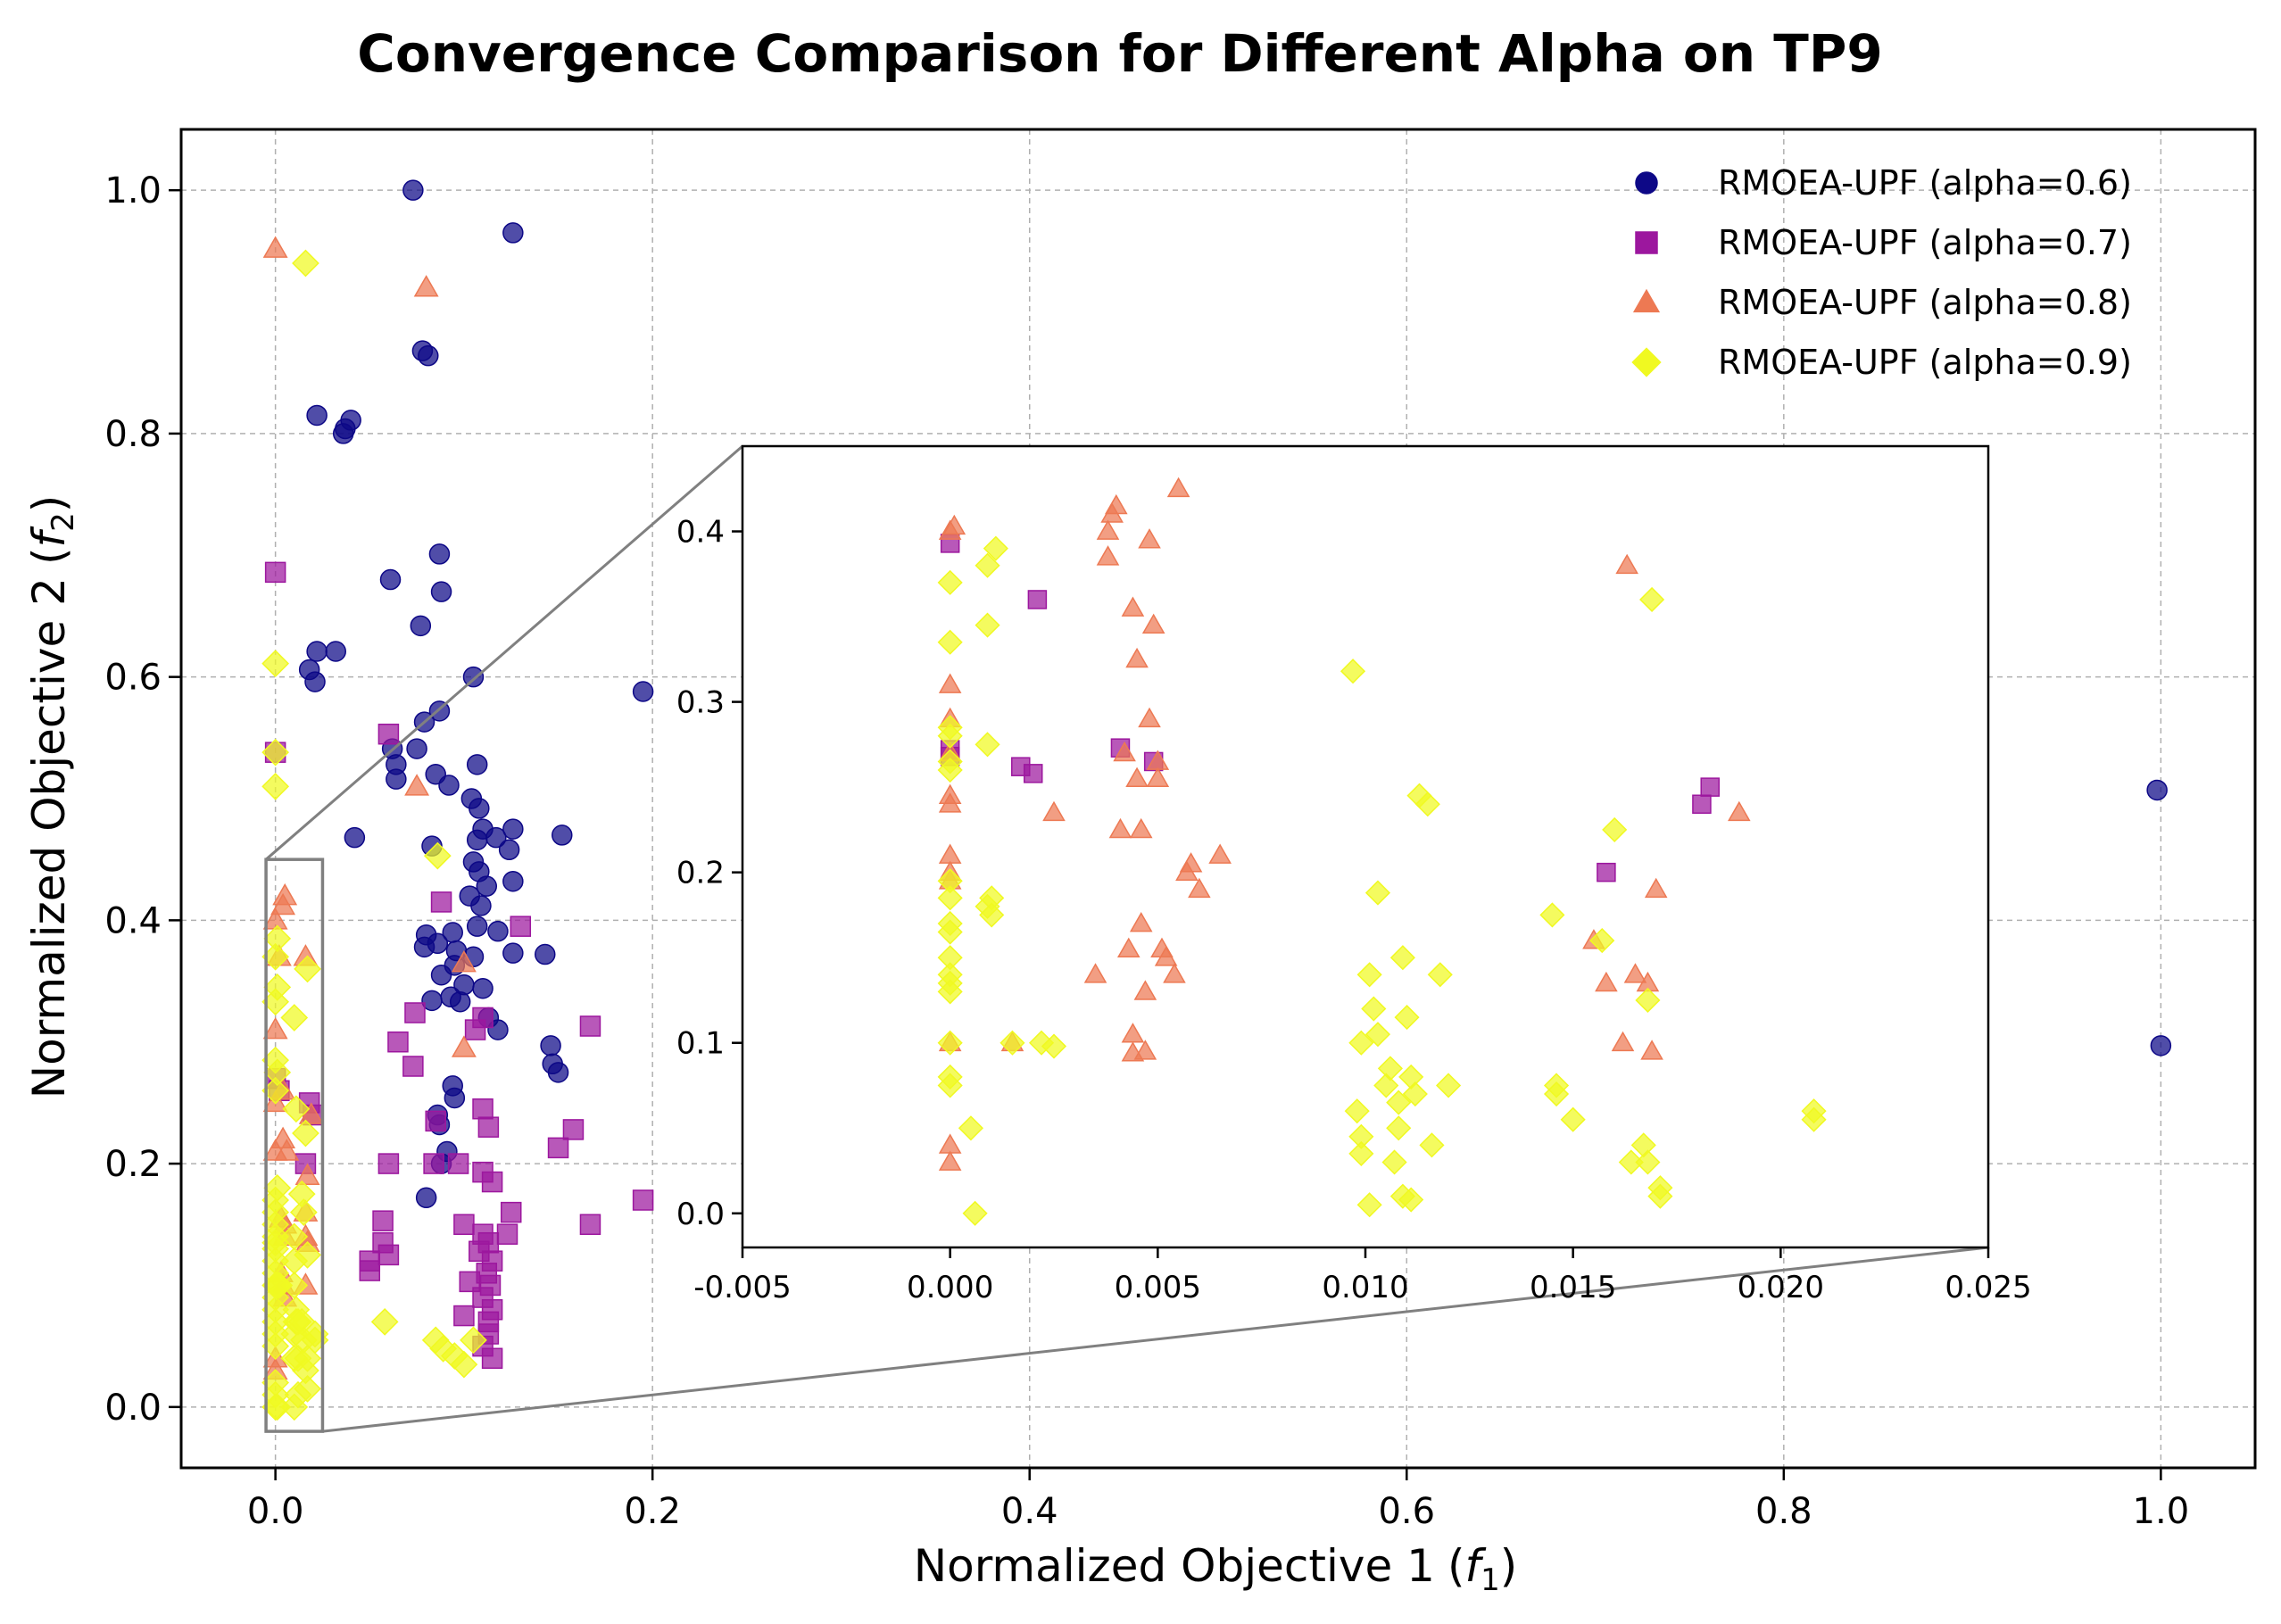 The height and width of the screenshot is (1624, 2281). Describe the element at coordinates (1174, 1566) in the screenshot. I see `x-axis-label-text: Normalized Objective 1` at that location.